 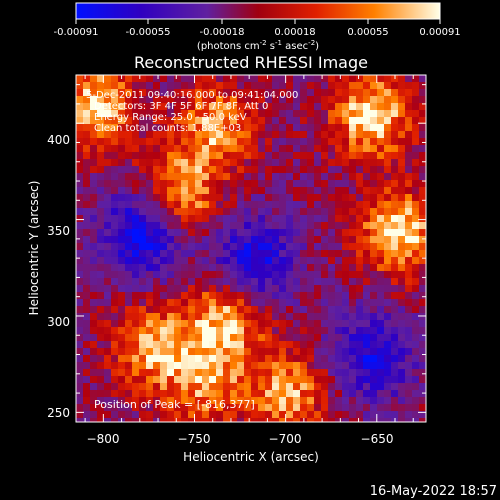 What do you see at coordinates (258, 11) in the screenshot?
I see `colorbar-frame` at bounding box center [258, 11].